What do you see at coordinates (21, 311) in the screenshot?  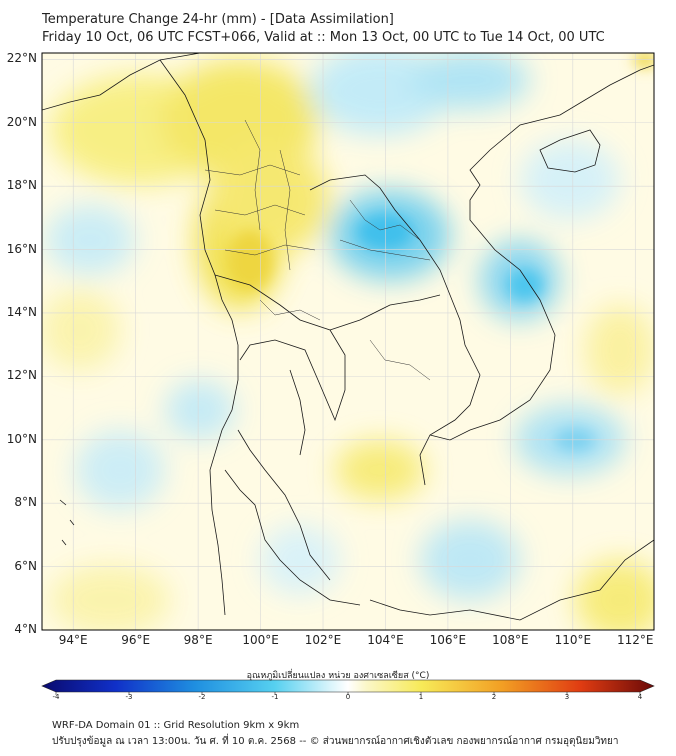 I see `lat-label: 14°N` at bounding box center [21, 311].